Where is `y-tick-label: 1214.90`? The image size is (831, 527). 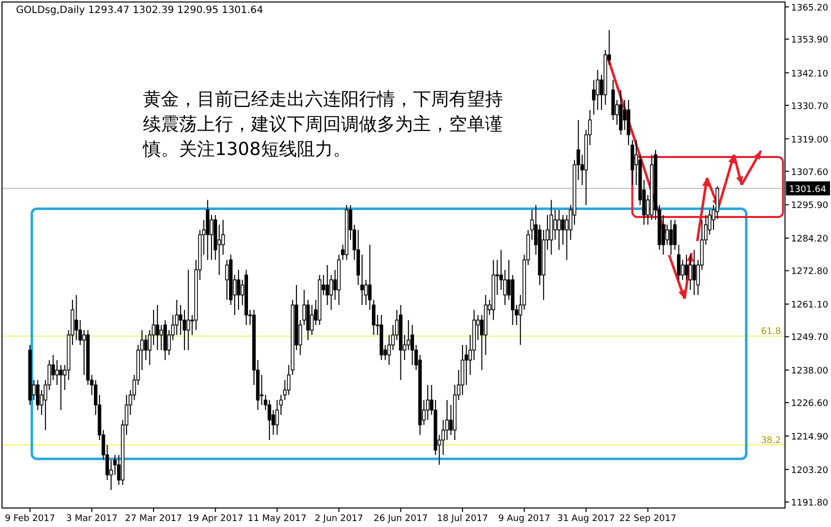 y-tick-label: 1214.90 is located at coordinates (809, 437).